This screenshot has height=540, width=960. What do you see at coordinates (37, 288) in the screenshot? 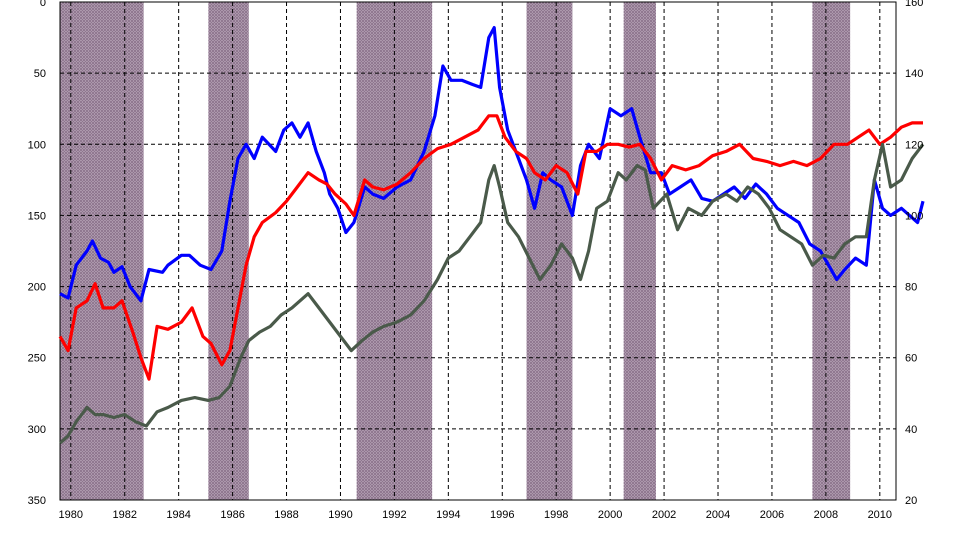
I see `left-tick-label-4: 200` at bounding box center [37, 288].